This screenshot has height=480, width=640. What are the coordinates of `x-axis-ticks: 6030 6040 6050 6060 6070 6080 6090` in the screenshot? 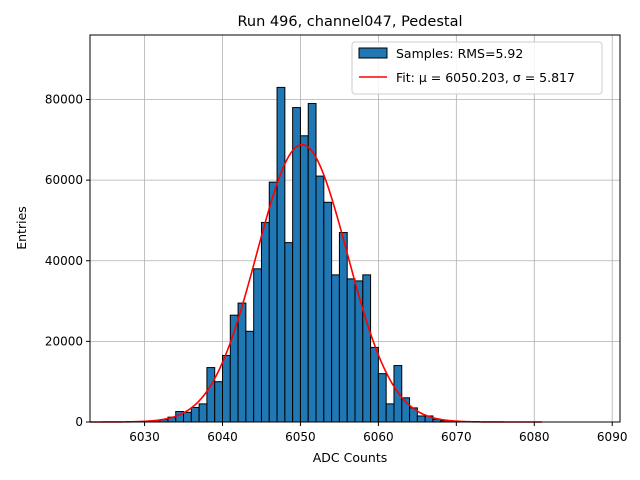 It's located at (378, 433).